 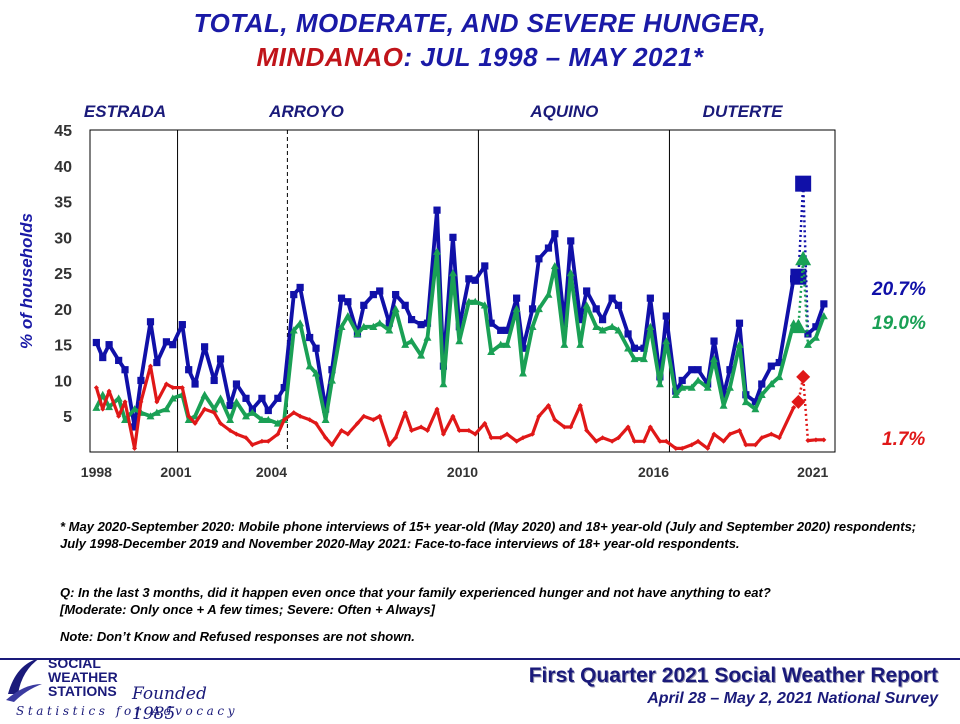 What do you see at coordinates (63, 203) in the screenshot?
I see `y-tick-label: 35` at bounding box center [63, 203].